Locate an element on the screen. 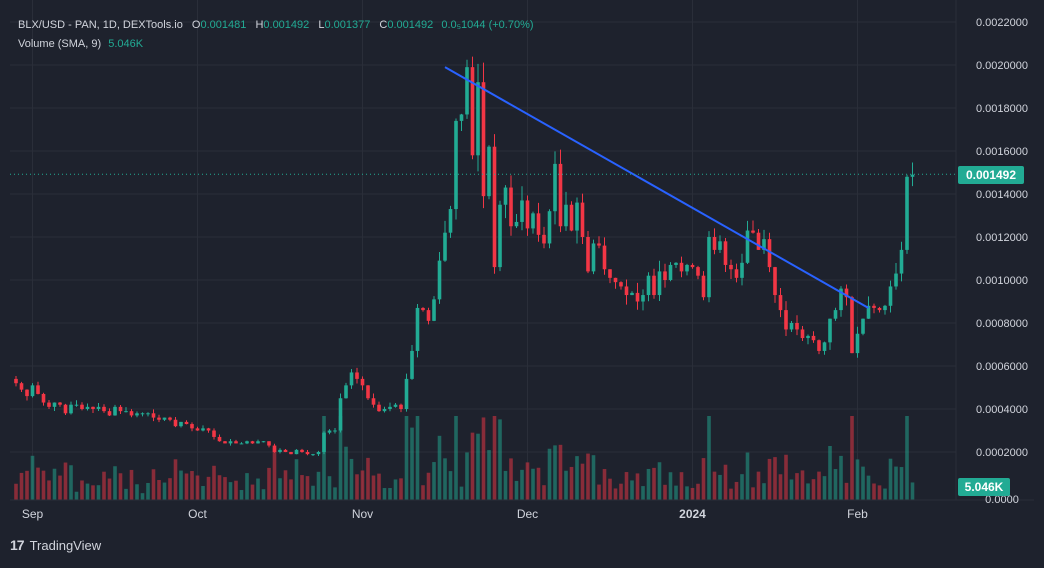 This screenshot has width=1044, height=568. volume-indicator-label: Volume (SMA, 9) is located at coordinates (60, 44).